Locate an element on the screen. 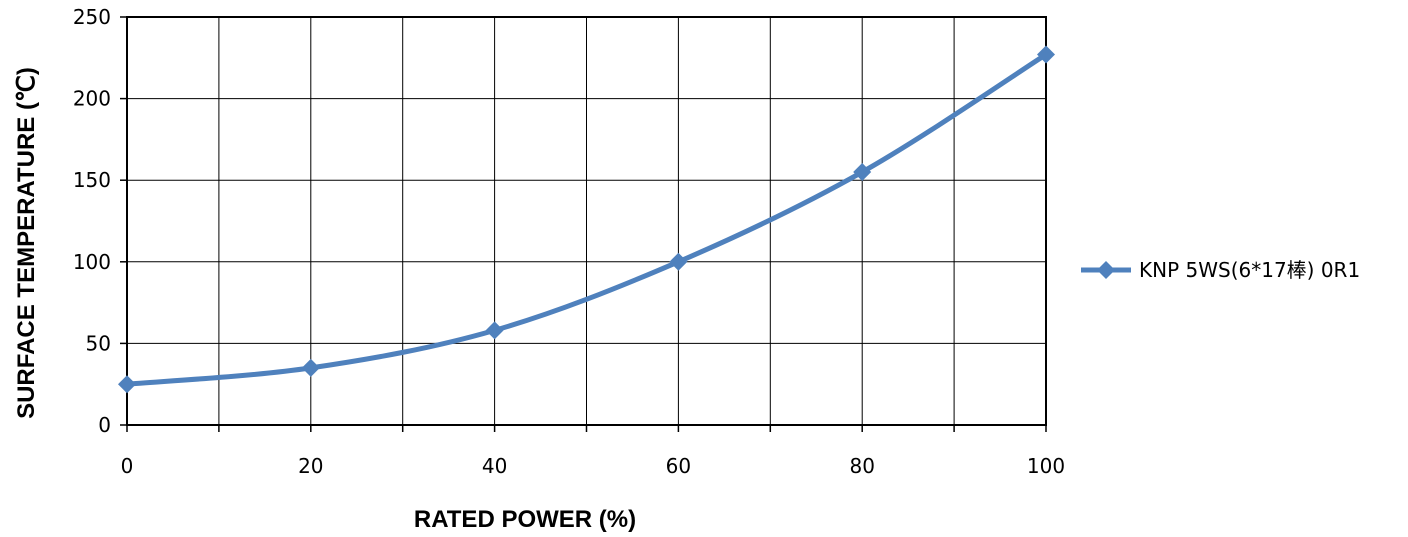 Image resolution: width=1408 pixels, height=537 pixels. legend-label: KNP 5WS(6*17棒) 0R1 is located at coordinates (1249, 270).